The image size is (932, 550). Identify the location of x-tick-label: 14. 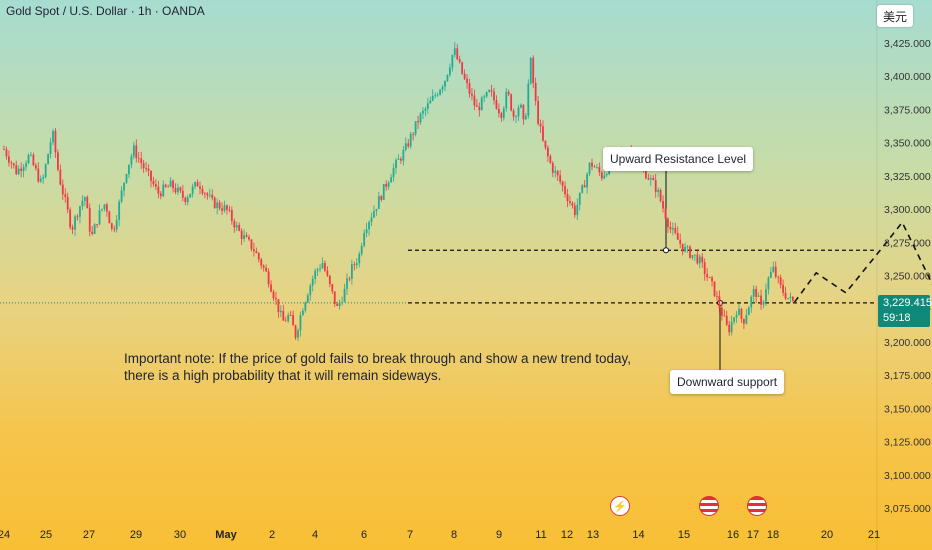
(638, 535).